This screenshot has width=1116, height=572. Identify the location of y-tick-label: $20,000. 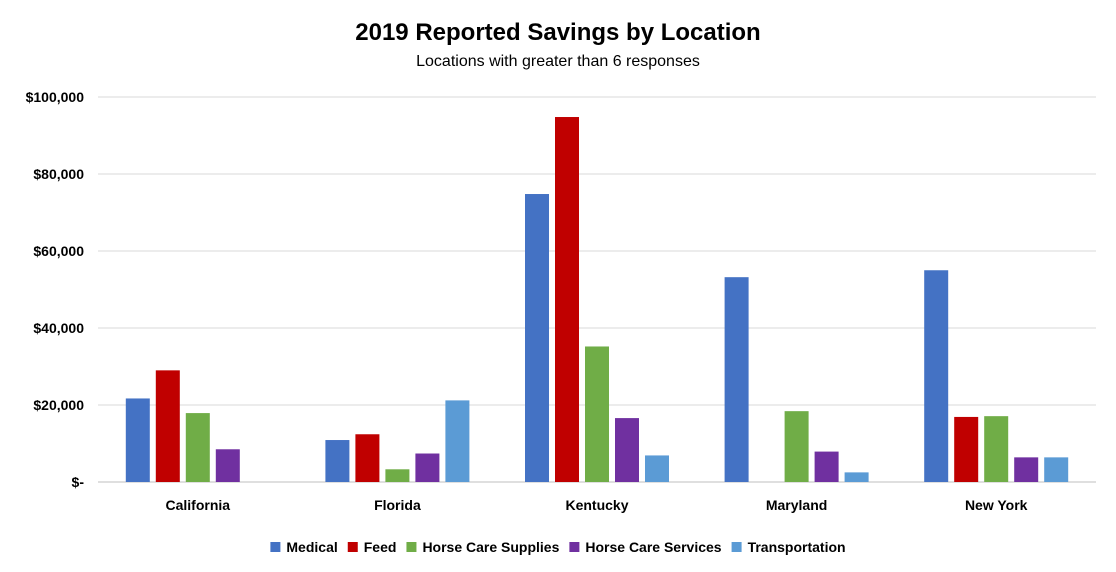
(58, 405).